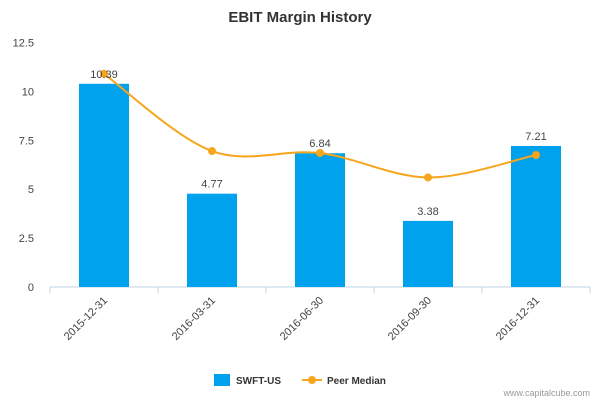  Describe the element at coordinates (300, 17) in the screenshot. I see `chart-title: EBIT Margin History` at that location.